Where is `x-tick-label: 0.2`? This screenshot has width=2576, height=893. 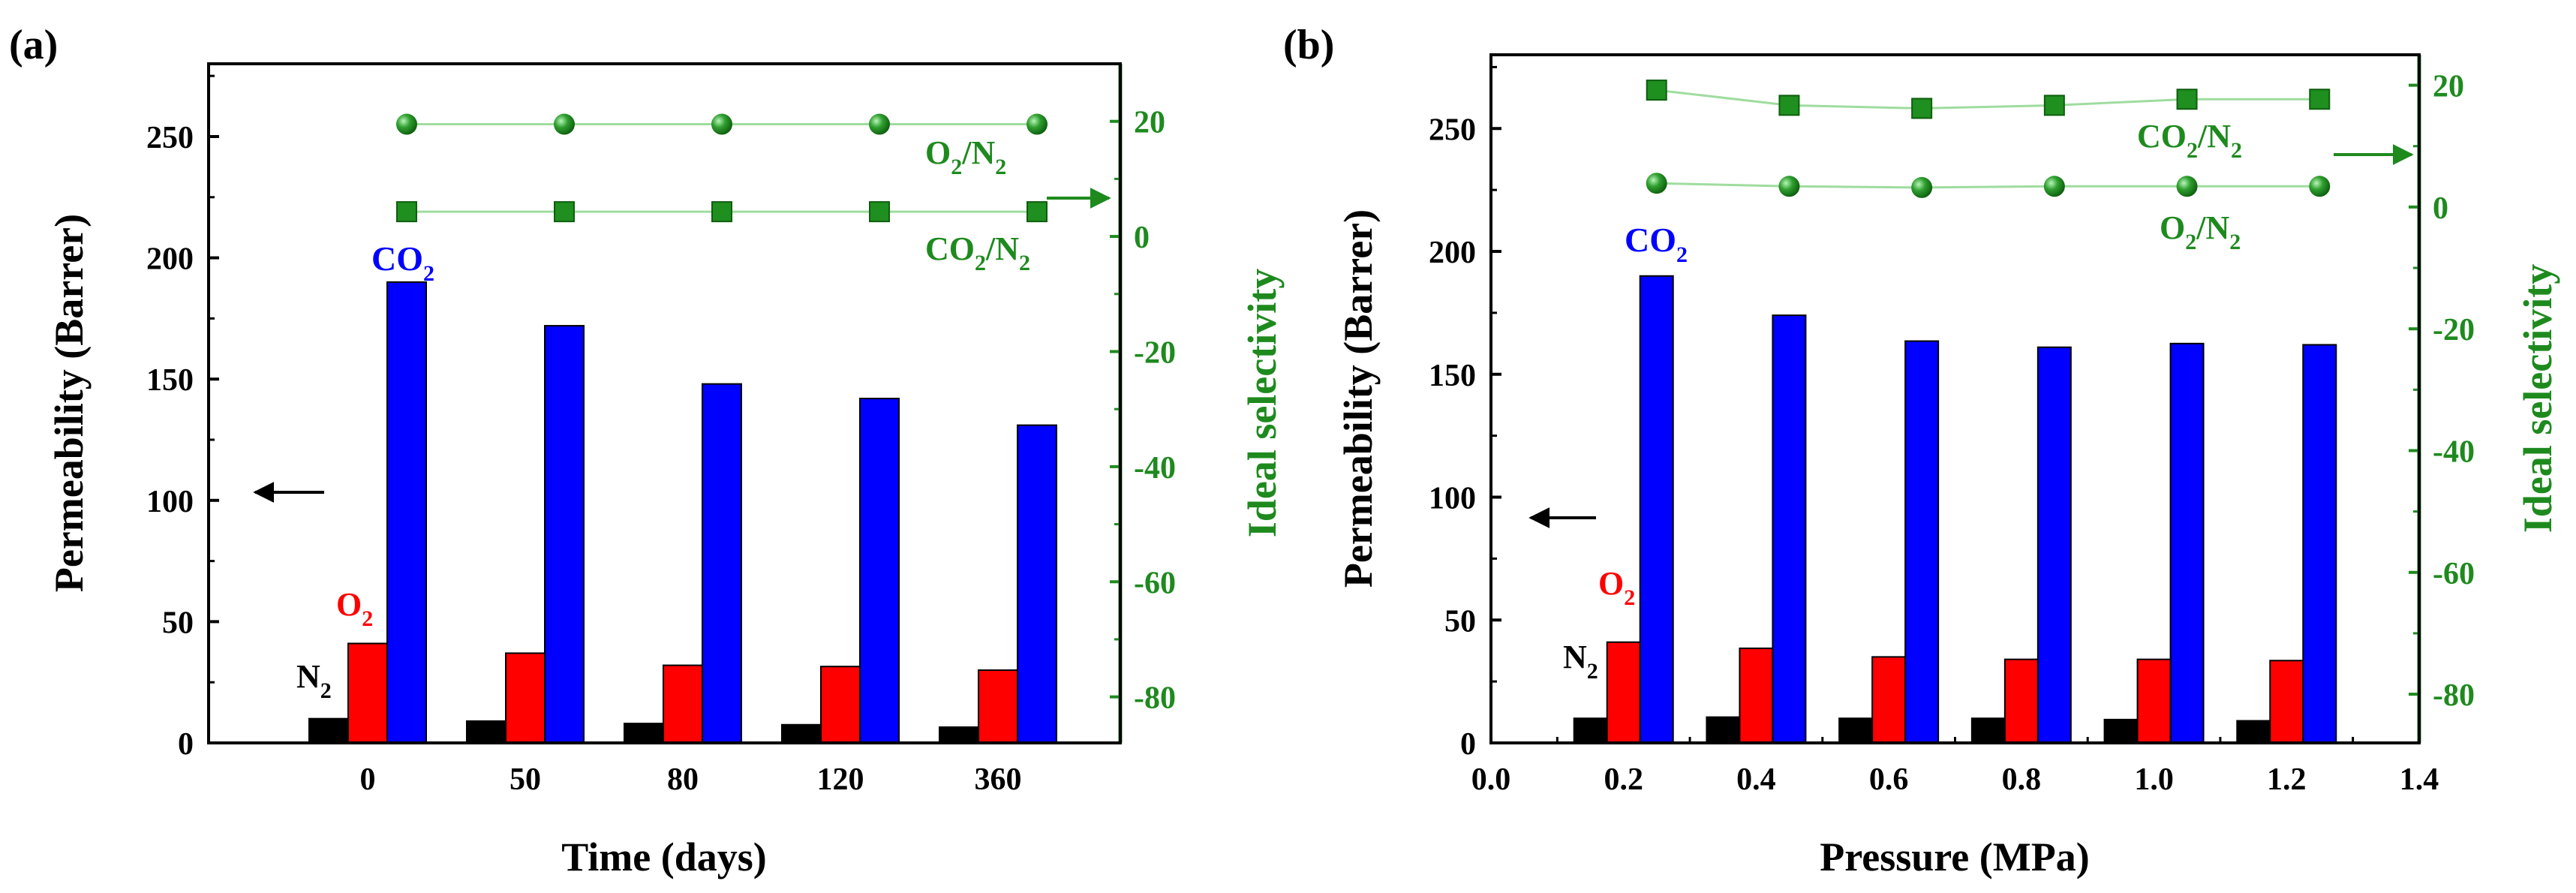
x-tick-label: 0.2 is located at coordinates (1623, 779).